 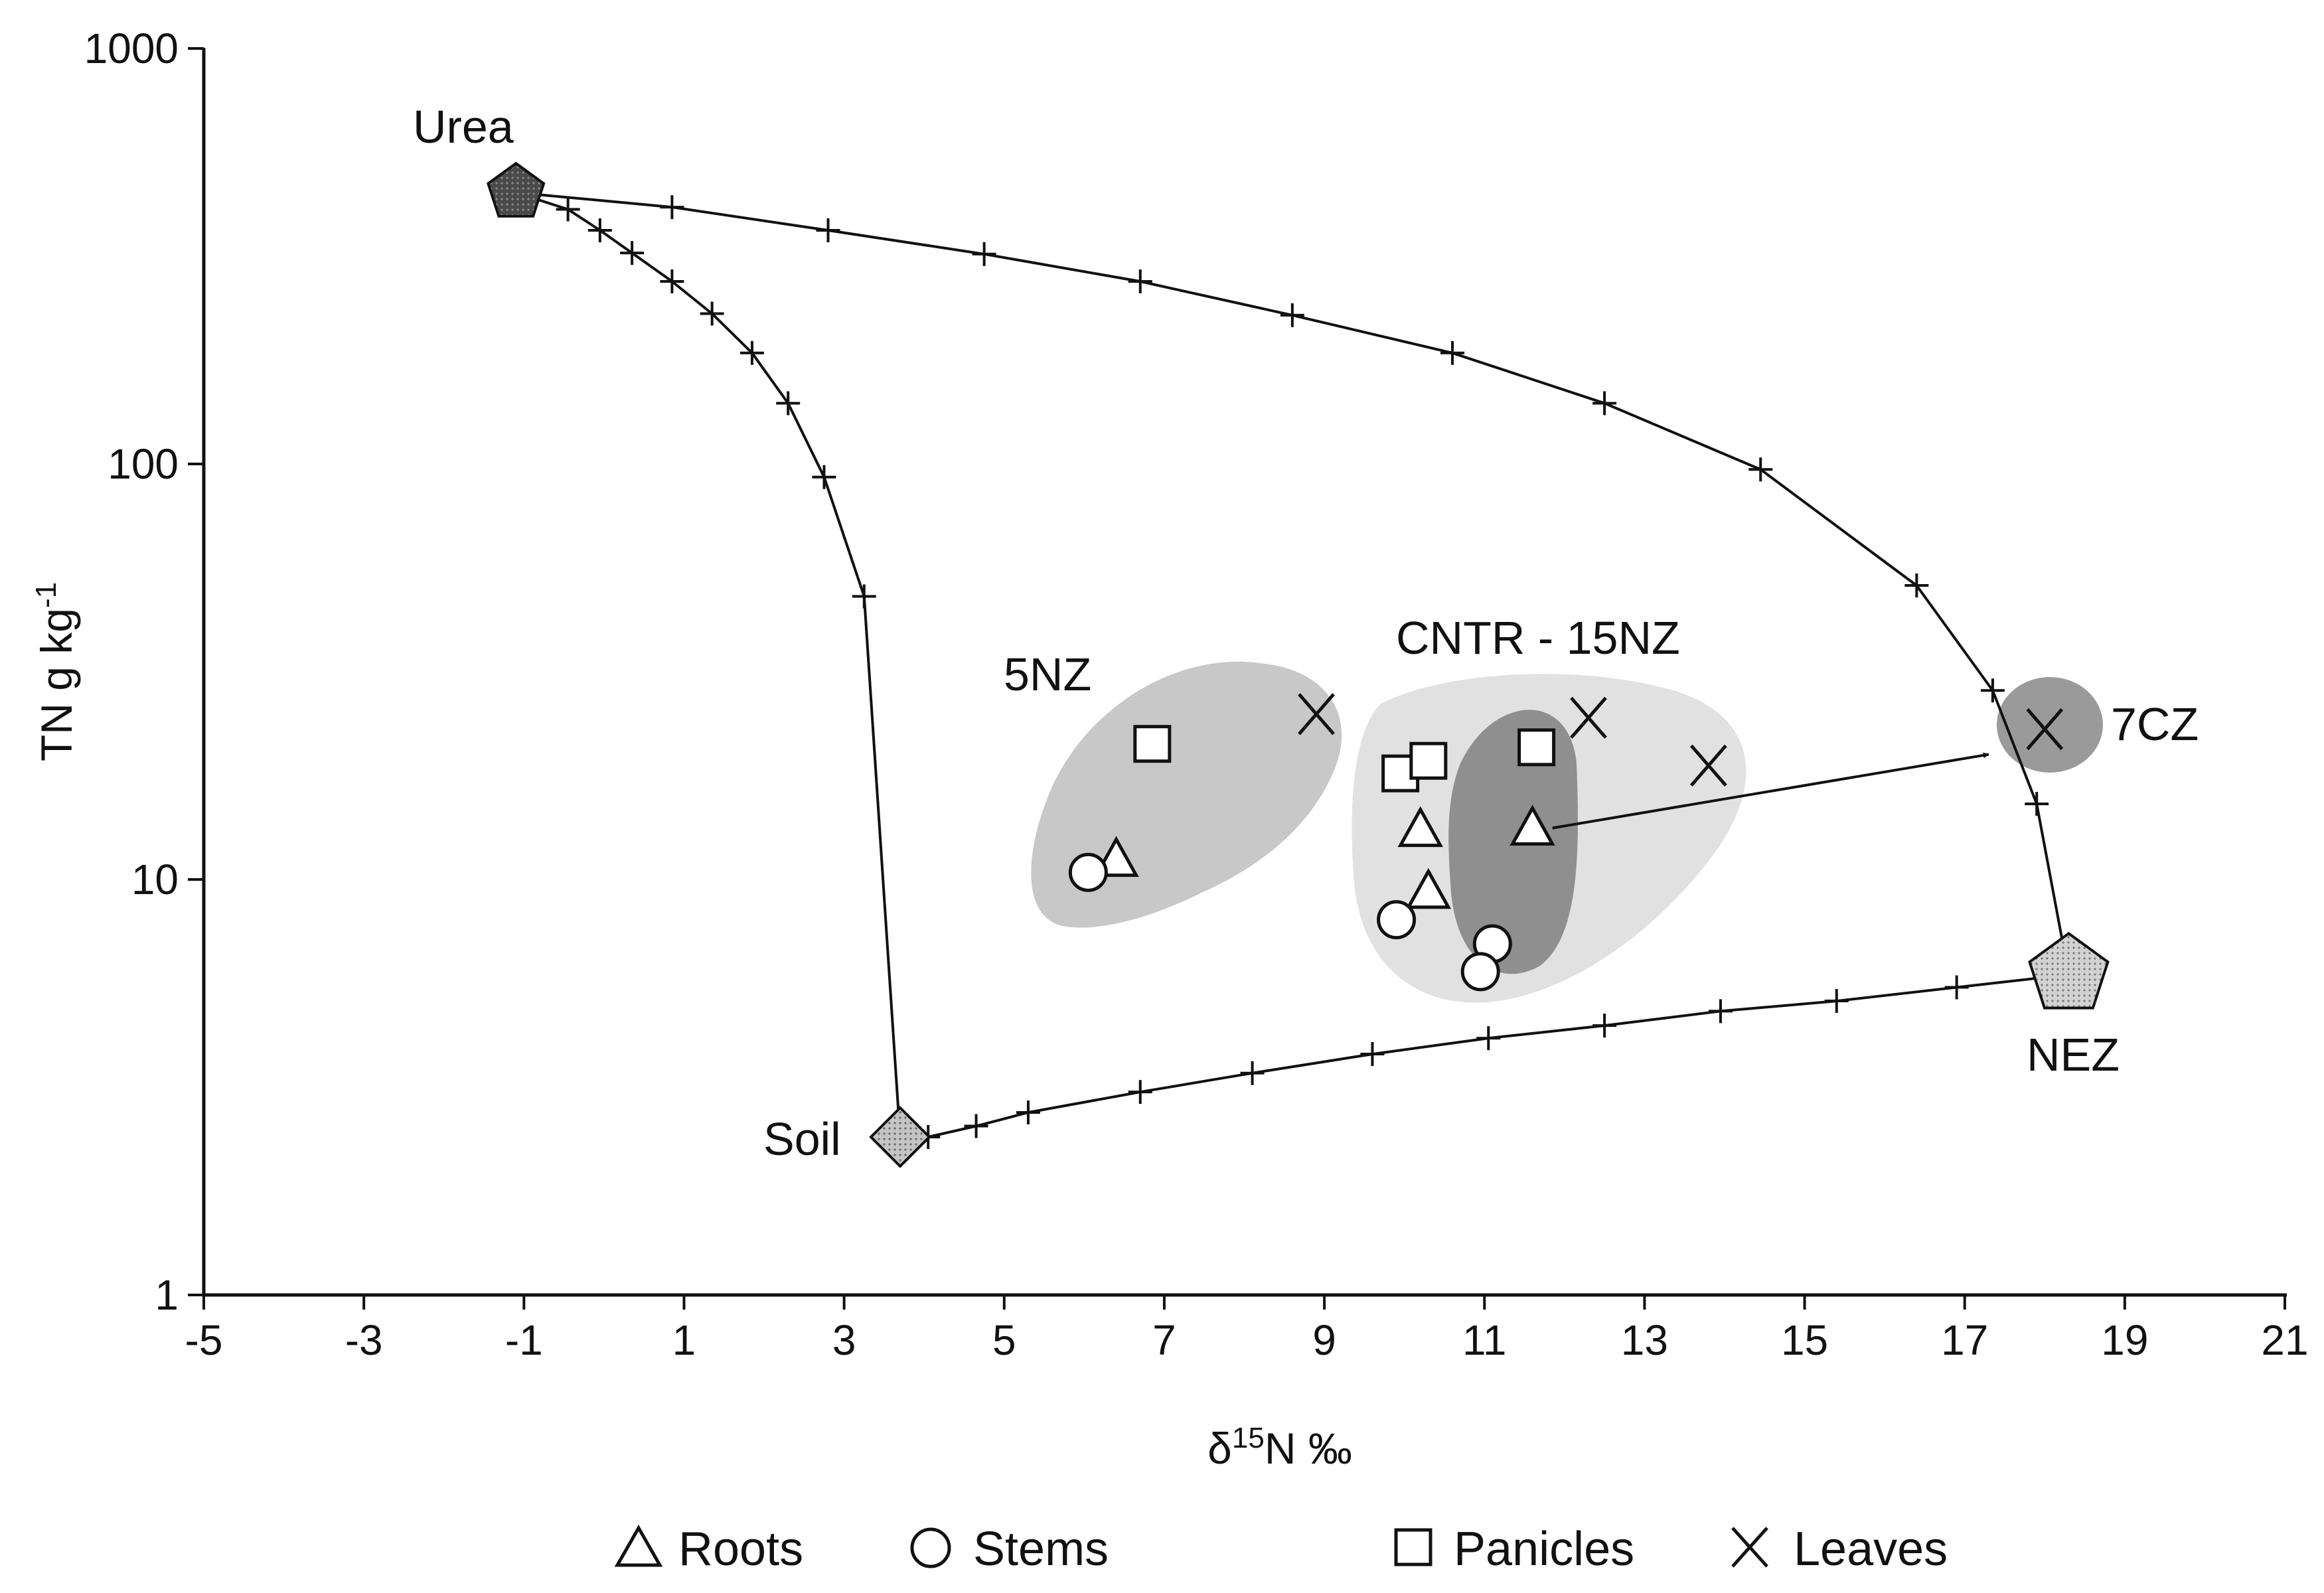 I want to click on x-tick-label: -5, so click(x=204, y=1340).